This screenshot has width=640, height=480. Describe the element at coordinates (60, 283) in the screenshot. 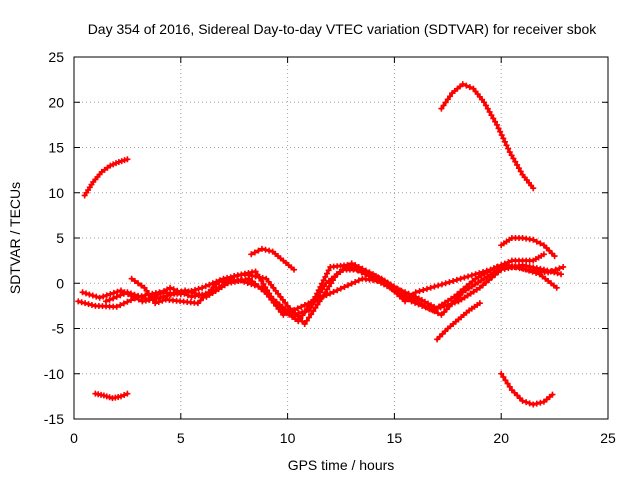

I see `y-tick-label: 0` at that location.